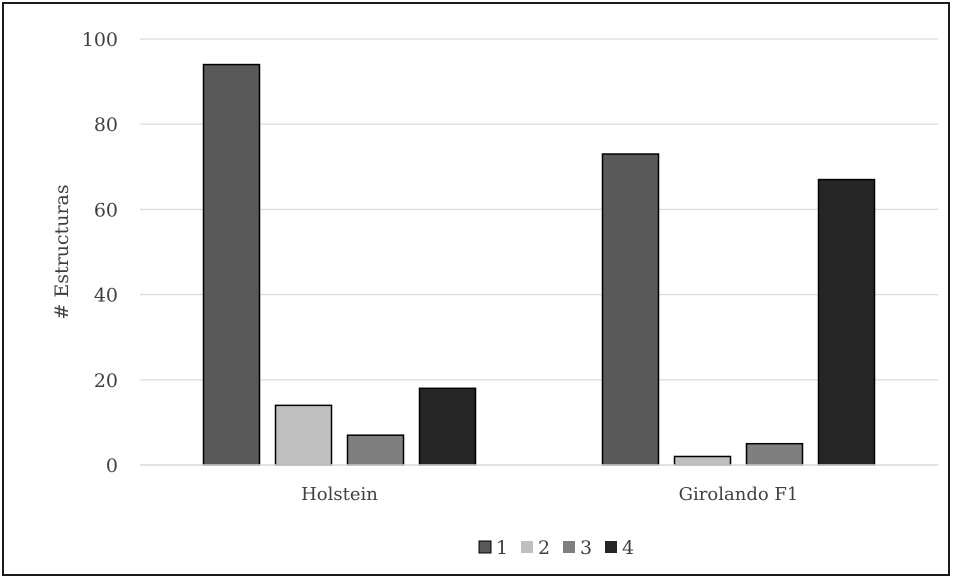  What do you see at coordinates (586, 548) in the screenshot?
I see `legend-label-3: 3` at bounding box center [586, 548].